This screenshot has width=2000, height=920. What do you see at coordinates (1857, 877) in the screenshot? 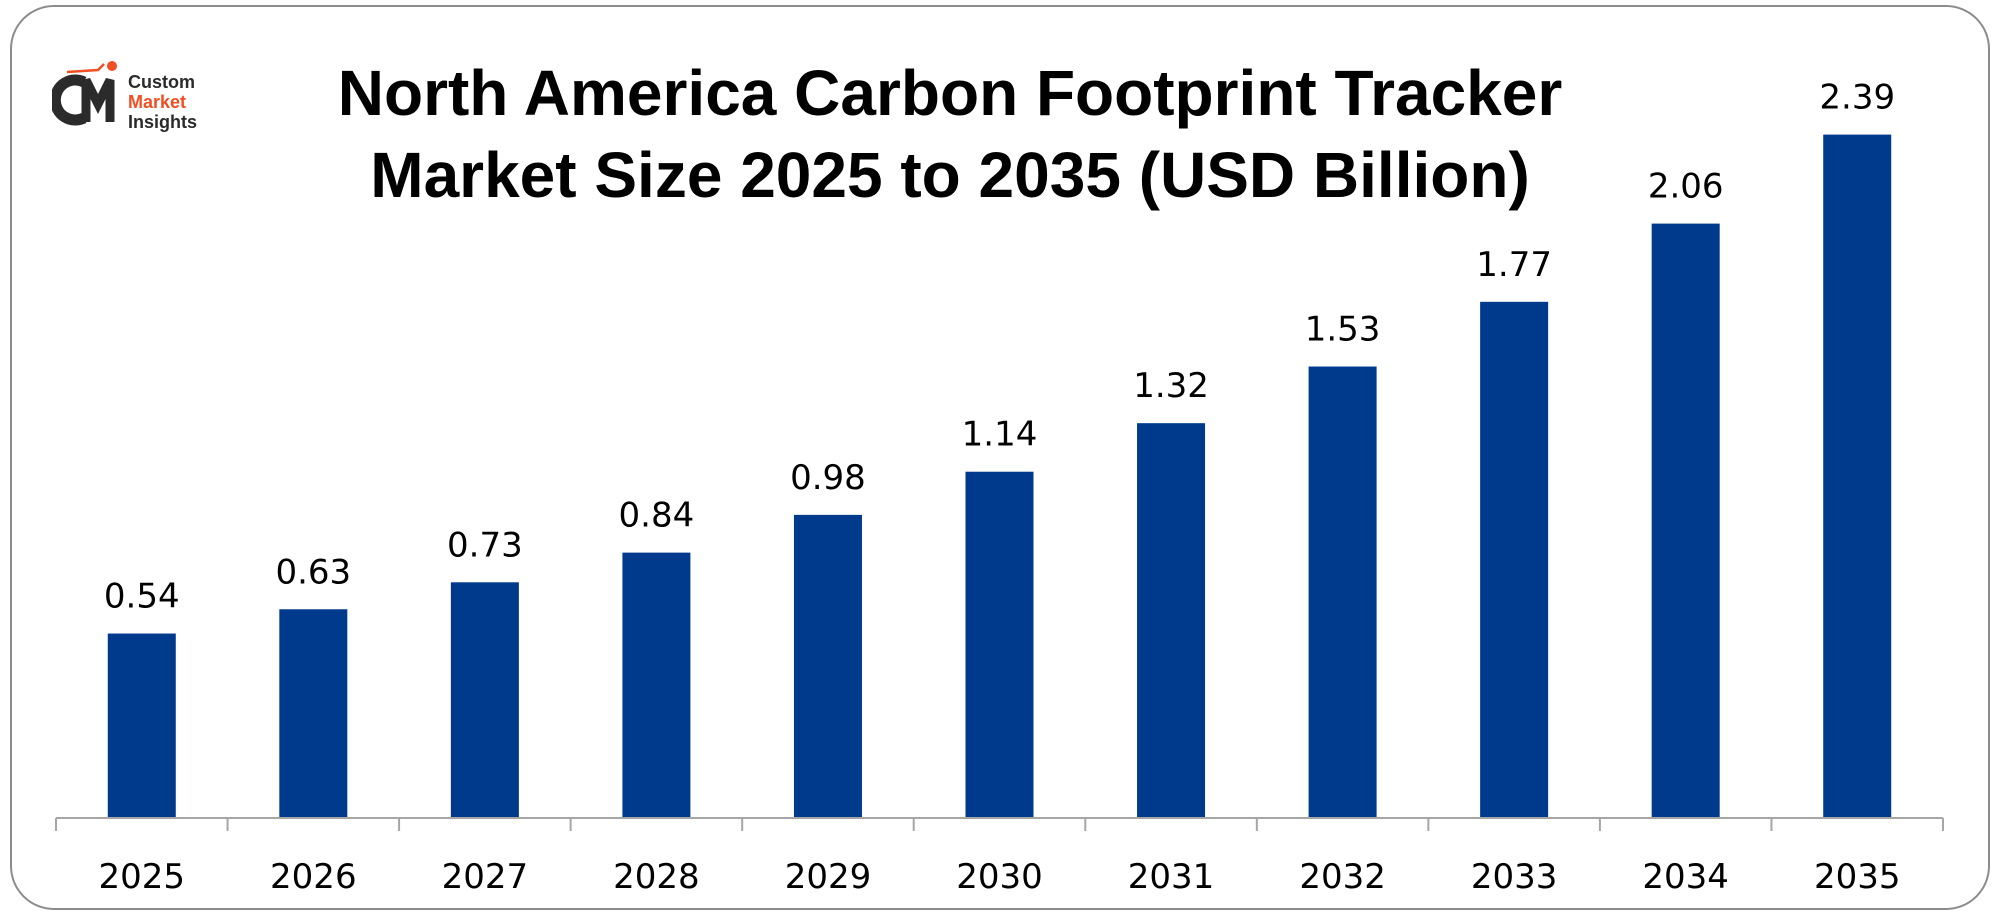
I see `x-tick-label: 2035` at bounding box center [1857, 877].